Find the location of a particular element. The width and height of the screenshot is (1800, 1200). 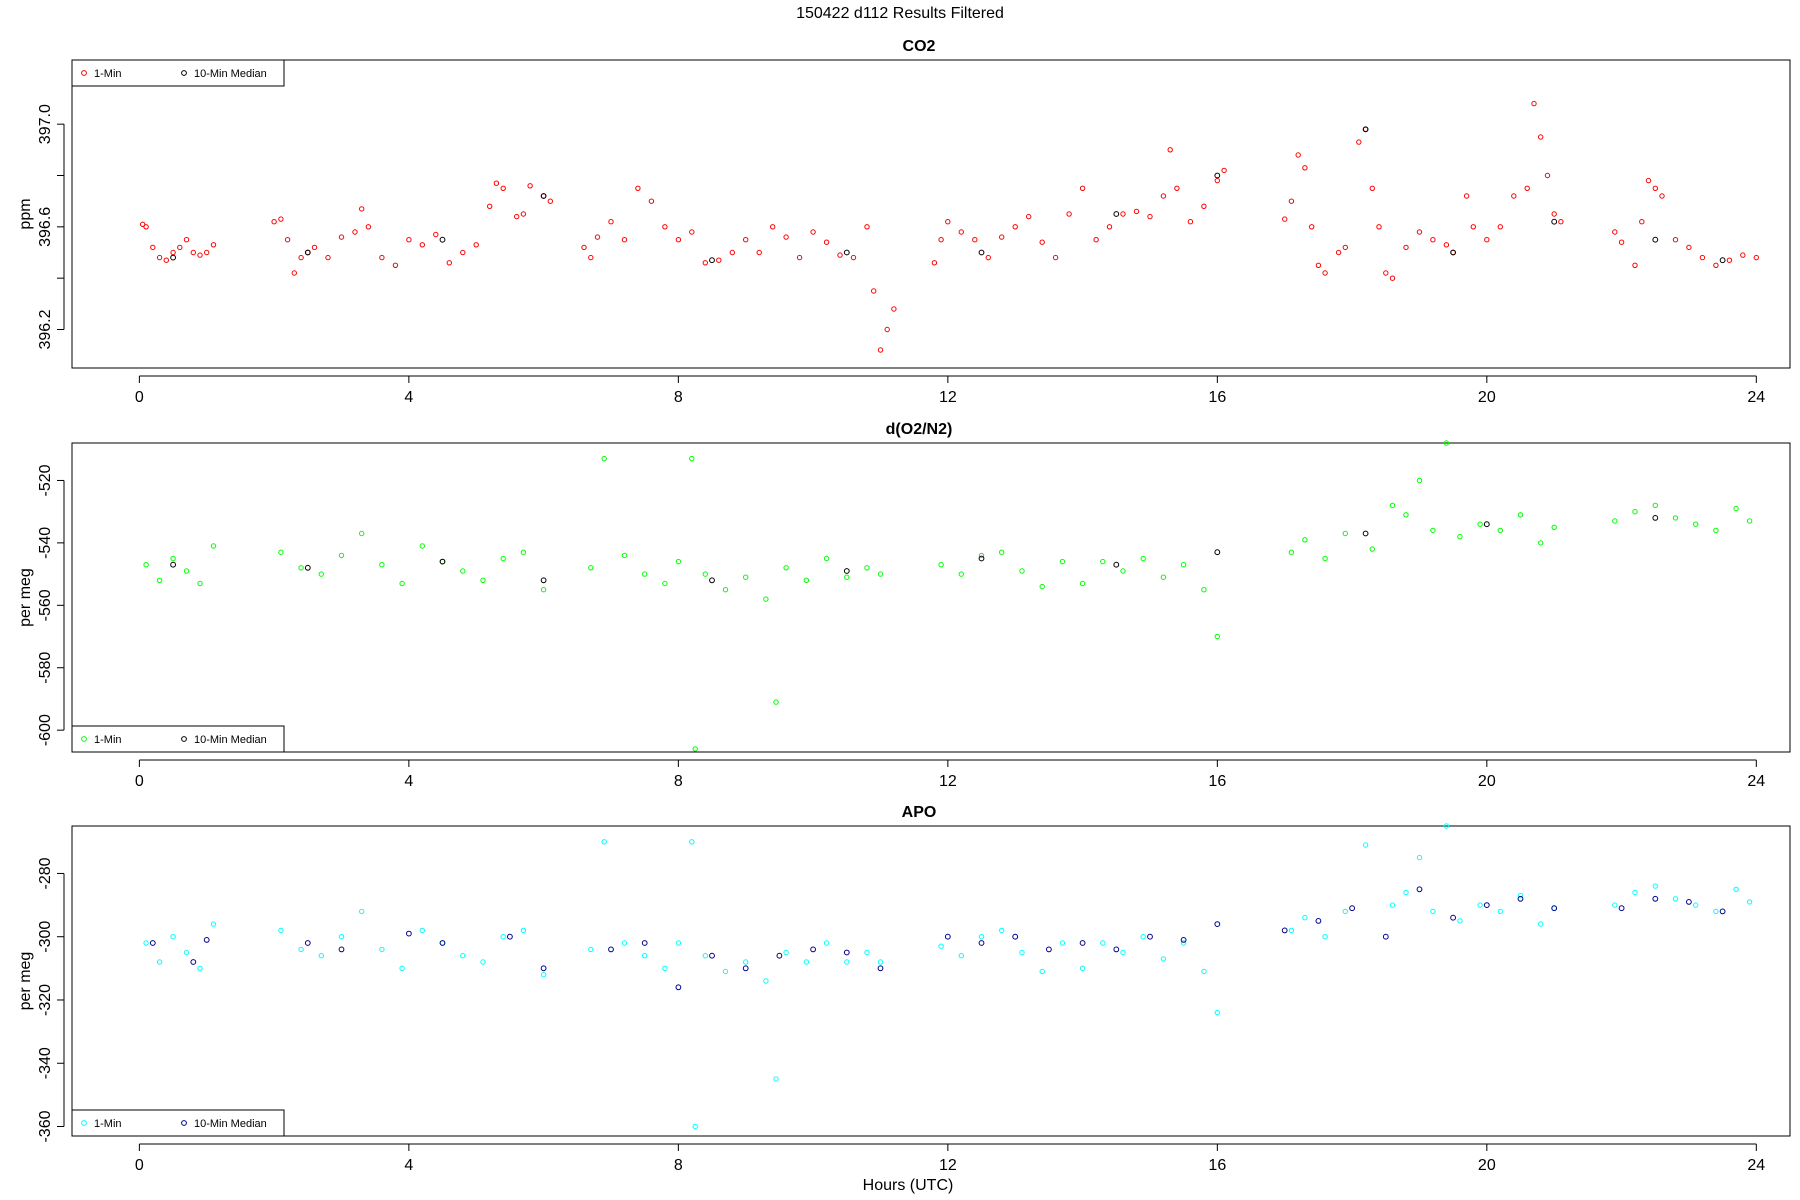

x-tick-label: 8 is located at coordinates (678, 781).